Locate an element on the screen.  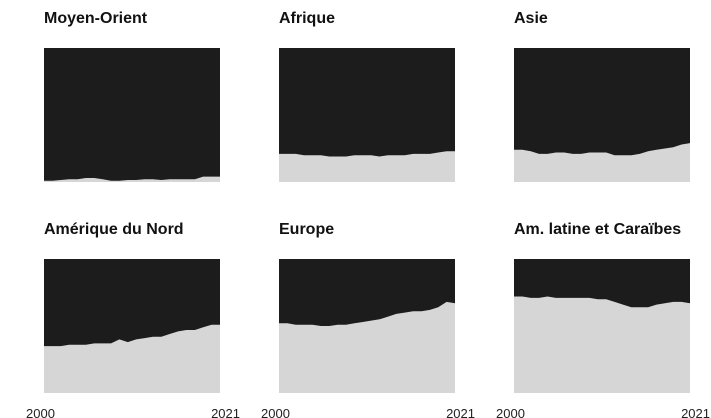
panel: Moyen-Orient is located at coordinates (132, 96).